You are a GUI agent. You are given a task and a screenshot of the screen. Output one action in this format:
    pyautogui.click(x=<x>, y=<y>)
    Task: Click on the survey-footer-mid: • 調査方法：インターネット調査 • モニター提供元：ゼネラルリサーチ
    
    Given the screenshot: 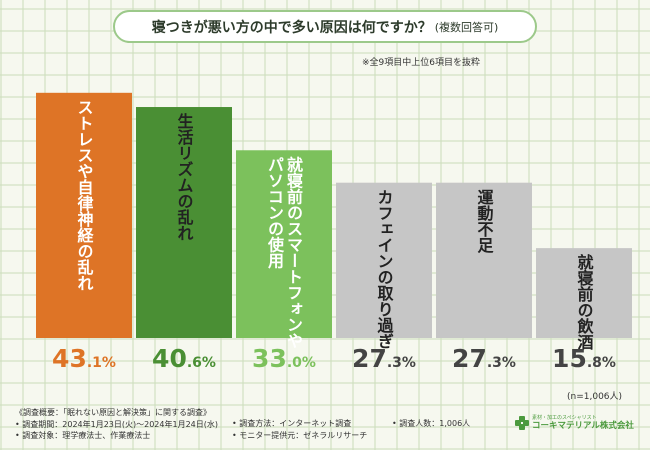 What is the action you would take?
    pyautogui.click(x=299, y=429)
    